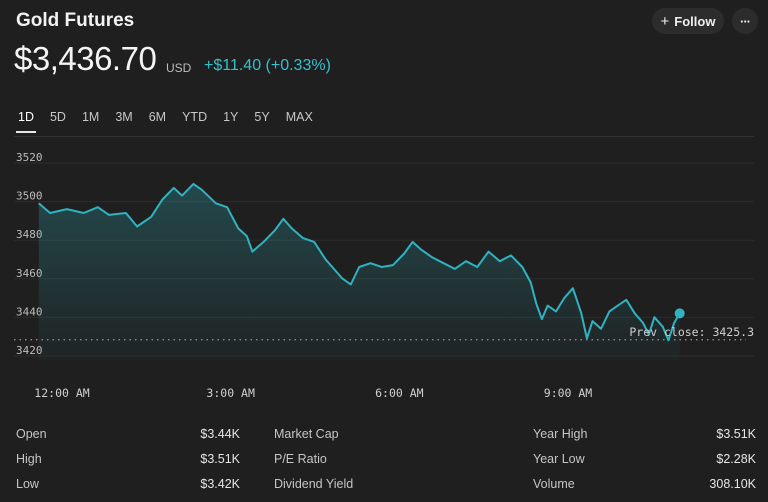  What do you see at coordinates (29, 157) in the screenshot?
I see `y-tick-label: 3520` at bounding box center [29, 157].